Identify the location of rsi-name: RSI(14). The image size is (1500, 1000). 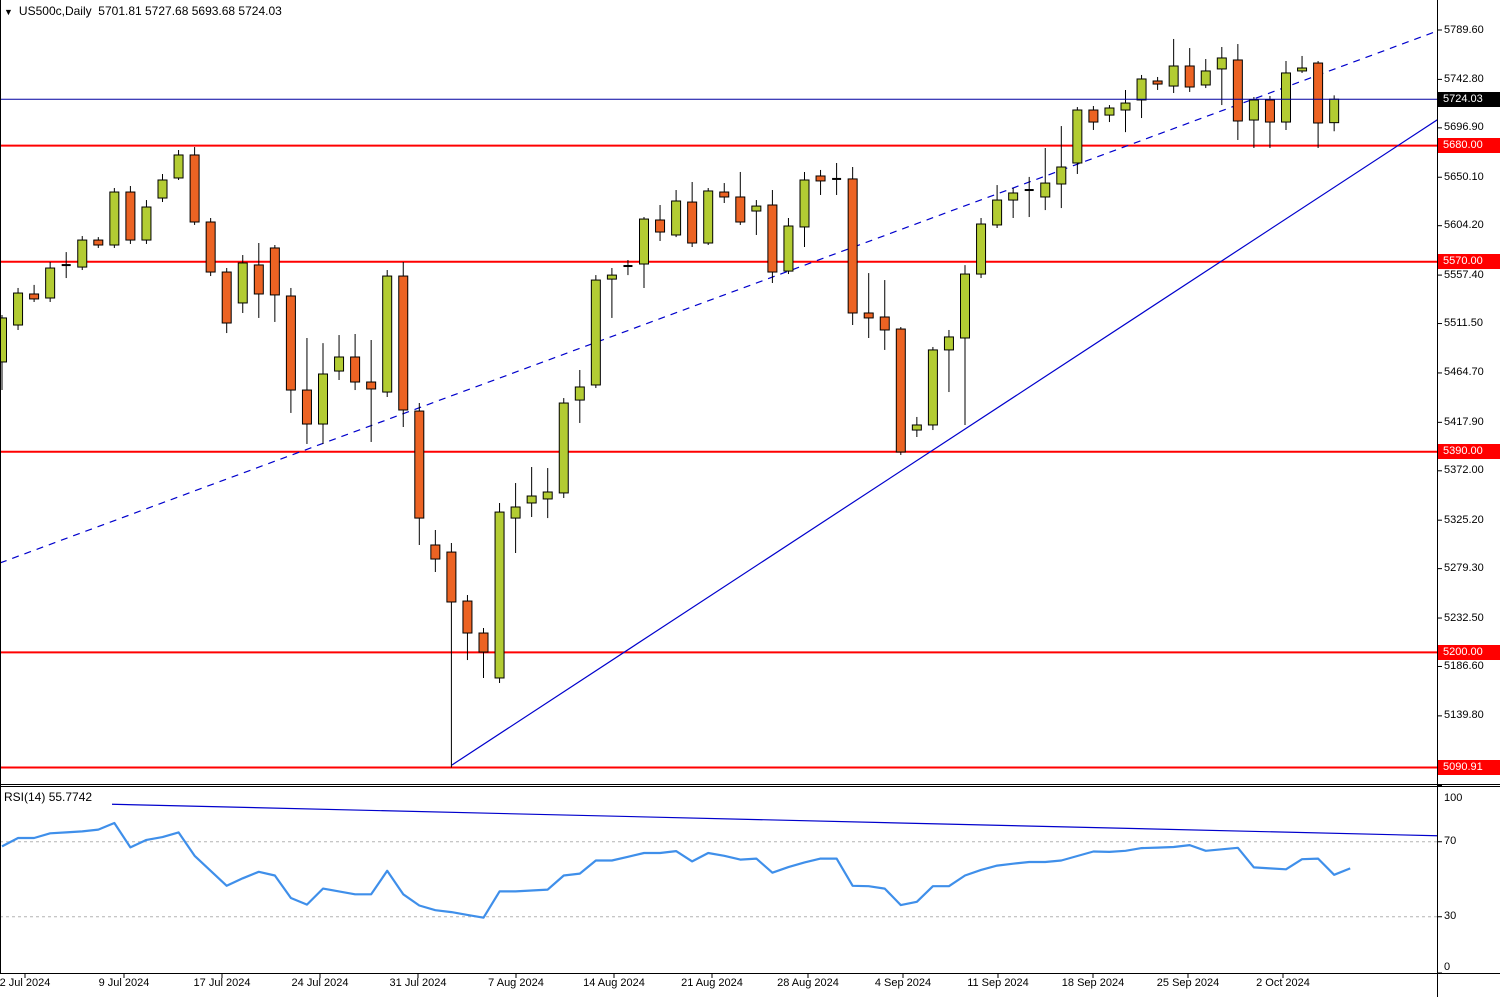
(25, 797).